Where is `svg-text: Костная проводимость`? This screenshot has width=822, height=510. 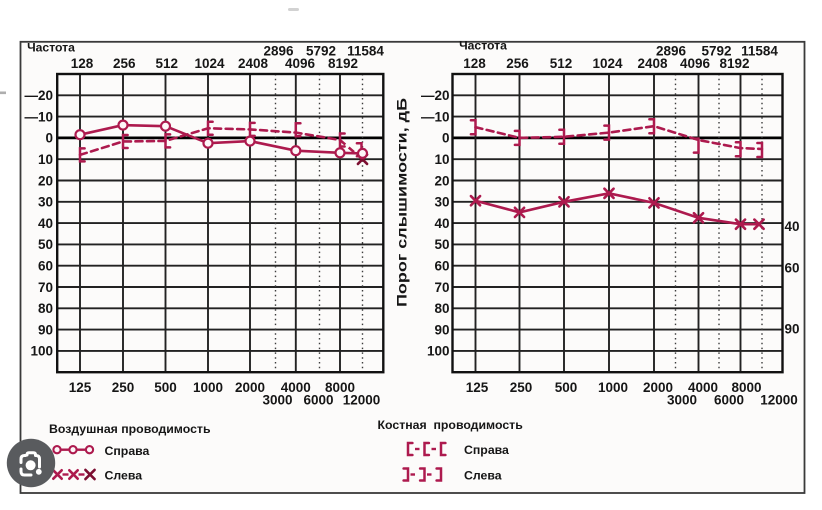
svg-text: Костная проводимость is located at coordinates (451, 425).